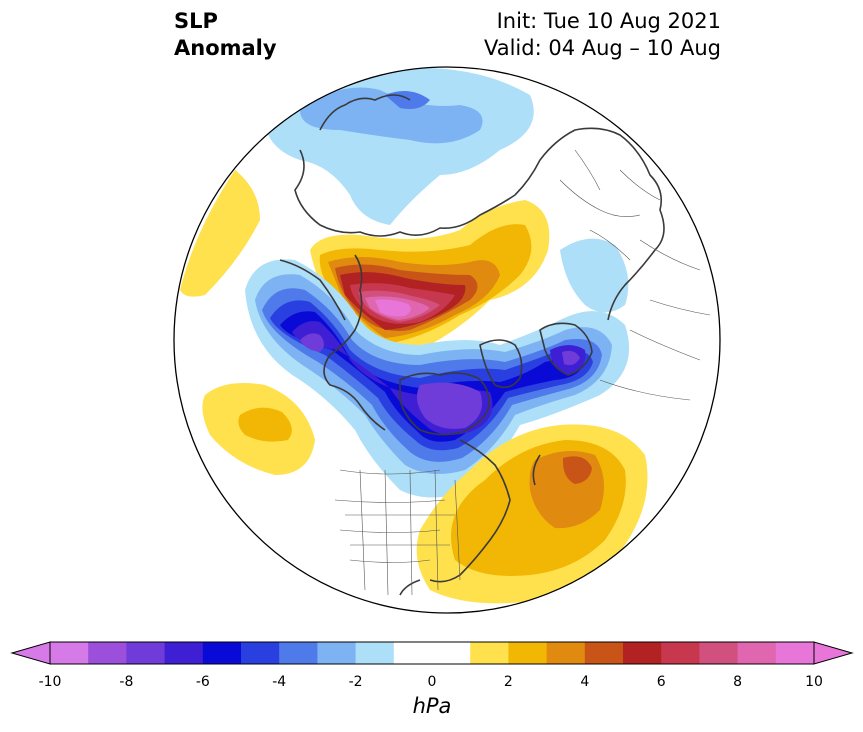  What do you see at coordinates (738, 682) in the screenshot?
I see `colorbar-tick-label: 8` at bounding box center [738, 682].